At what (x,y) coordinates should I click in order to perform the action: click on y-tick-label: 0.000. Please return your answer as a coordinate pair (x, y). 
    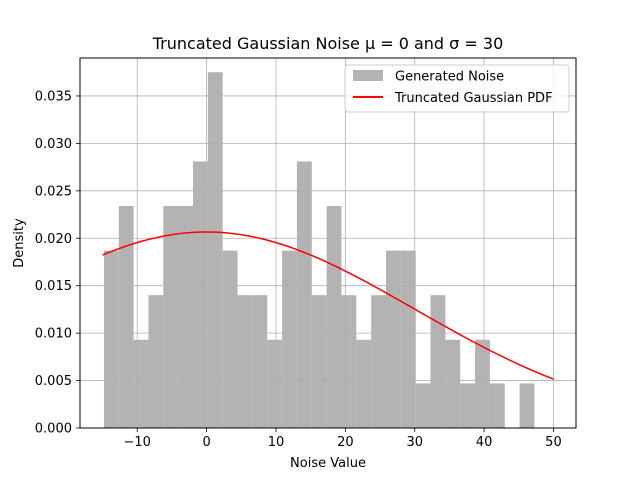
    Looking at the image, I should click on (53, 429).